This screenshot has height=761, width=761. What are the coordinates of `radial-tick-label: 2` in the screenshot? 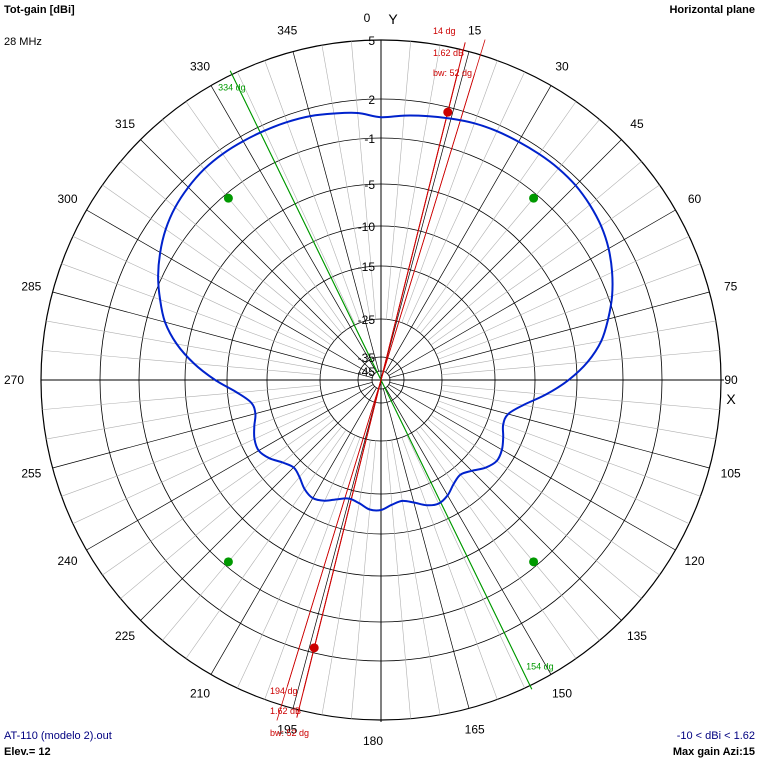 It's located at (371, 100).